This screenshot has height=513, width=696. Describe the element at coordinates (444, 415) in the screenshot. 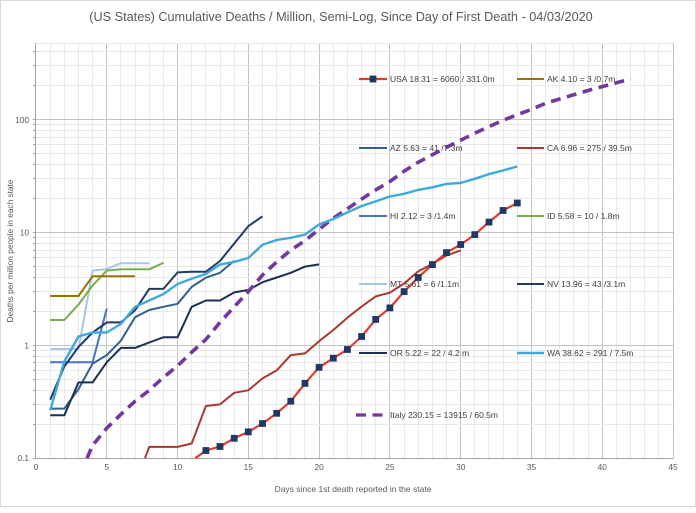

I see `svg-text: Italy 230.15 = 13915 / 60.5m` at that location.